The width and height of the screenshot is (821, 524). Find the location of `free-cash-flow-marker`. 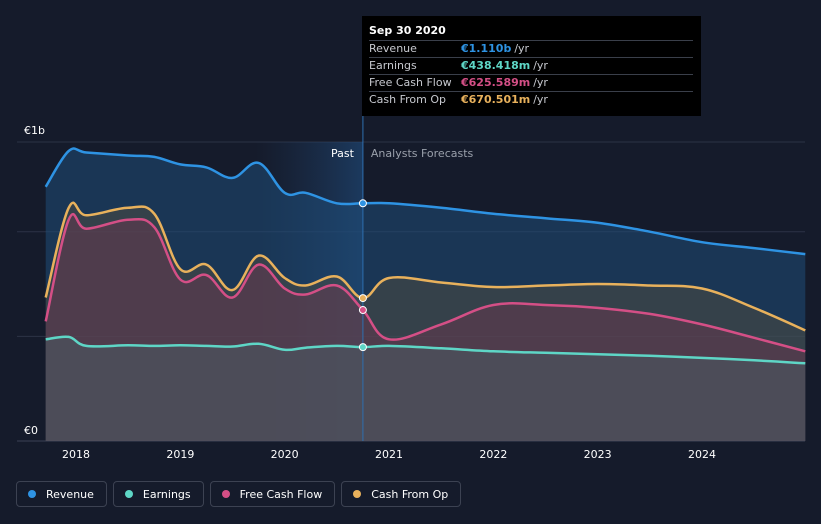

free-cash-flow-marker is located at coordinates (362, 310).